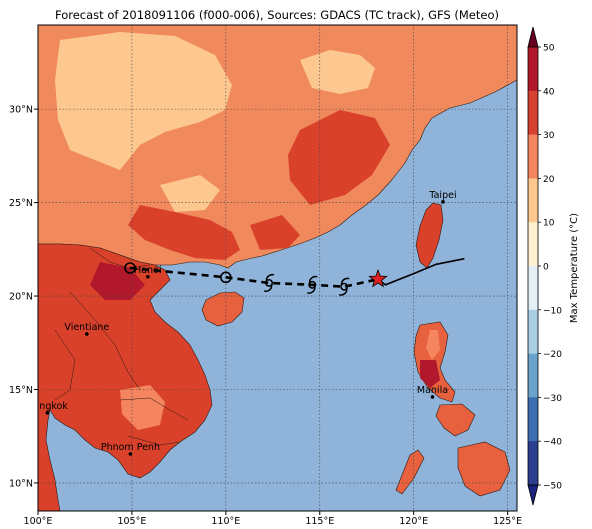  I want to click on forecast-track-line, so click(254, 277).